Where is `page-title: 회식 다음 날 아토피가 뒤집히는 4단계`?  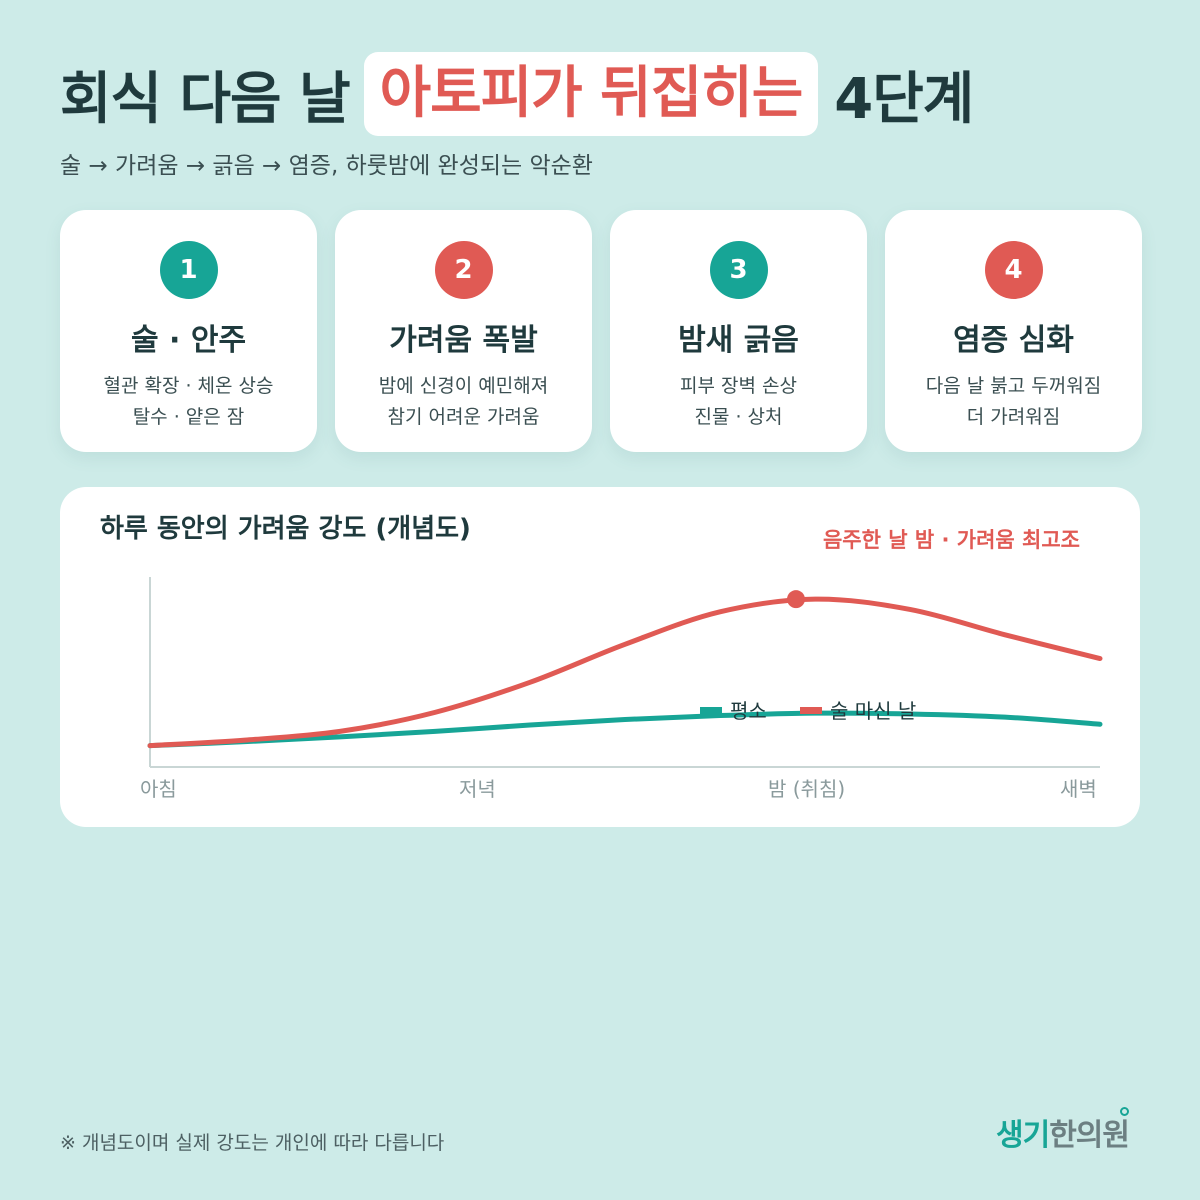
page-title: 회식 다음 날 아토피가 뒤집히는 4단계 is located at coordinates (517, 94).